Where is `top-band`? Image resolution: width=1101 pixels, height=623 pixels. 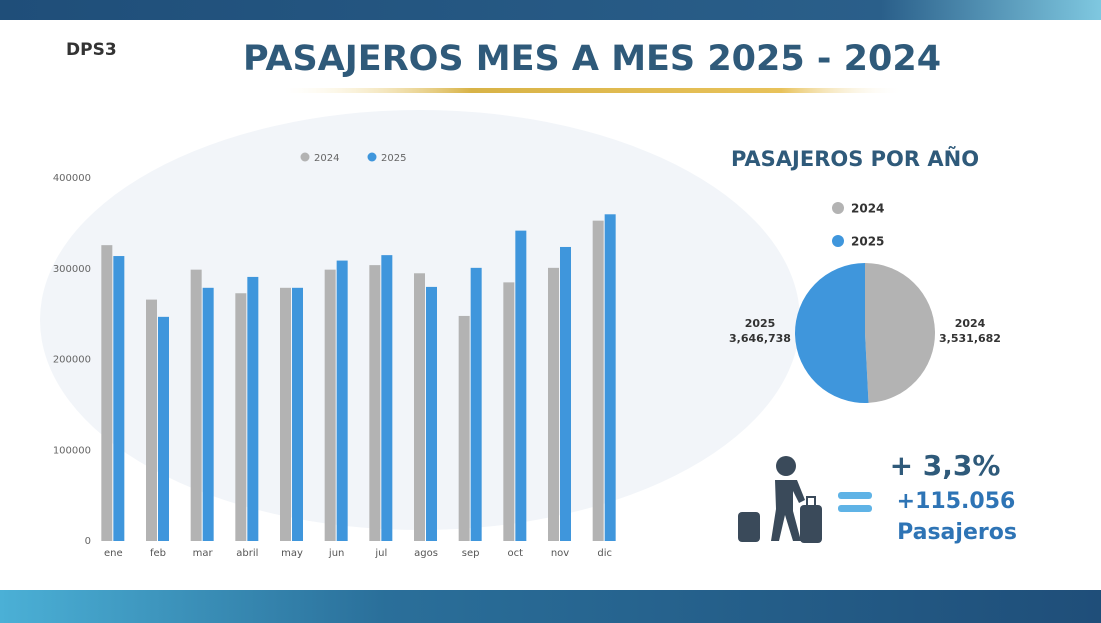 top-band is located at coordinates (550, 10).